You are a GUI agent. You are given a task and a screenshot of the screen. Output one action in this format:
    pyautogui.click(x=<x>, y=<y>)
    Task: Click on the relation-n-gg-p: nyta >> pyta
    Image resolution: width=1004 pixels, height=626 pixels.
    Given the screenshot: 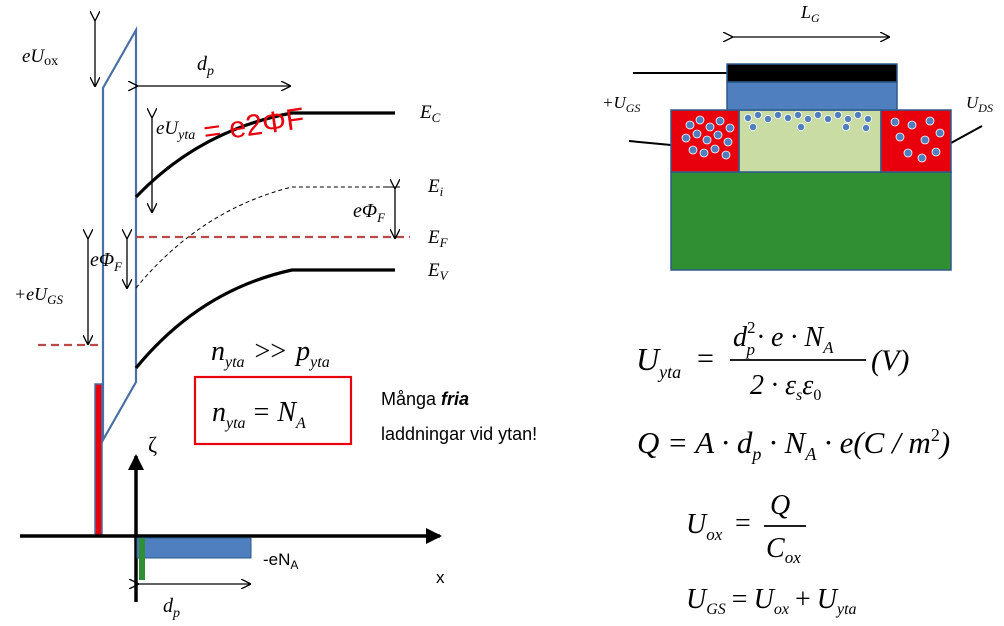 What is the action you would take?
    pyautogui.click(x=270, y=353)
    